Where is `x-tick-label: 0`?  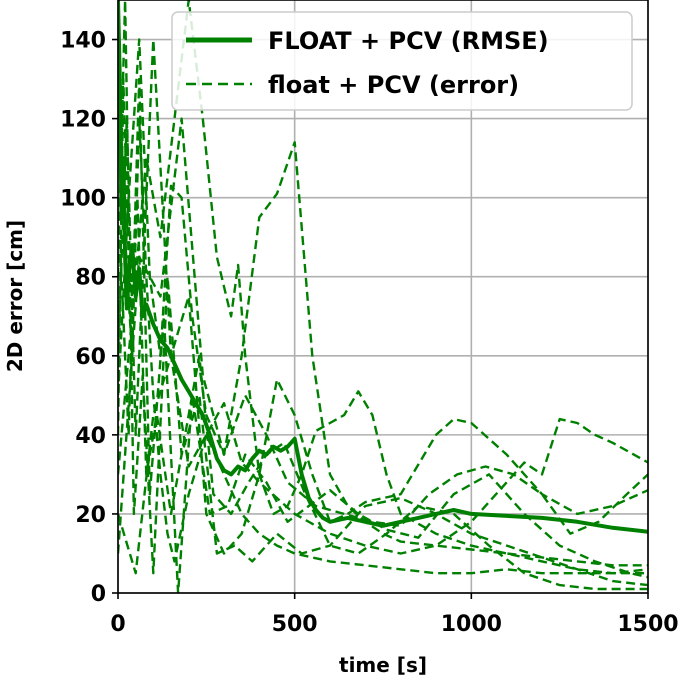
x-tick-label: 0 is located at coordinates (117, 624).